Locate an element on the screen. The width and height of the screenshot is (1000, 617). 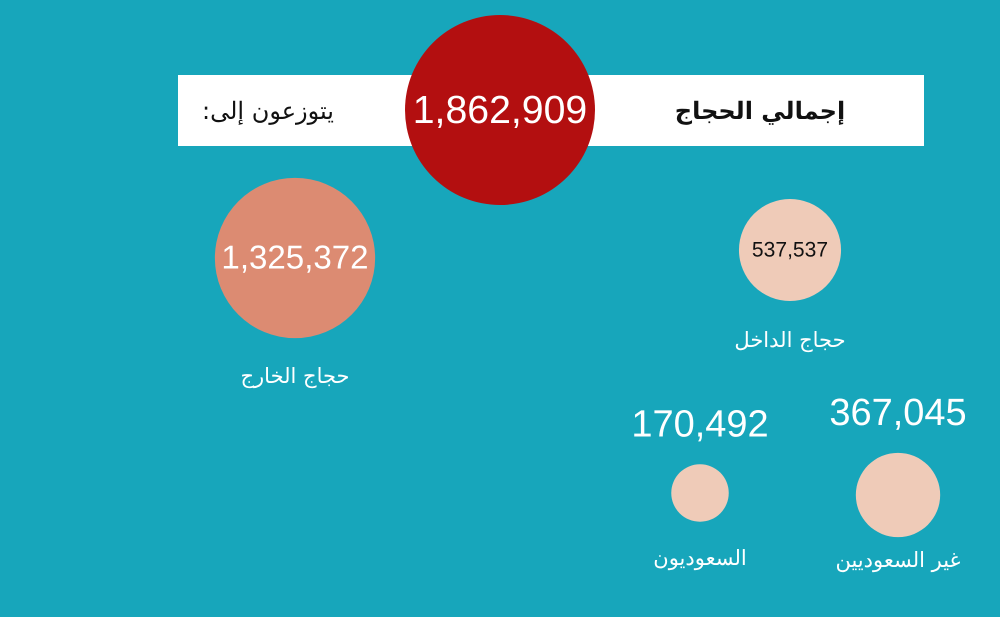
data-label: 1,325,372 is located at coordinates (295, 258).